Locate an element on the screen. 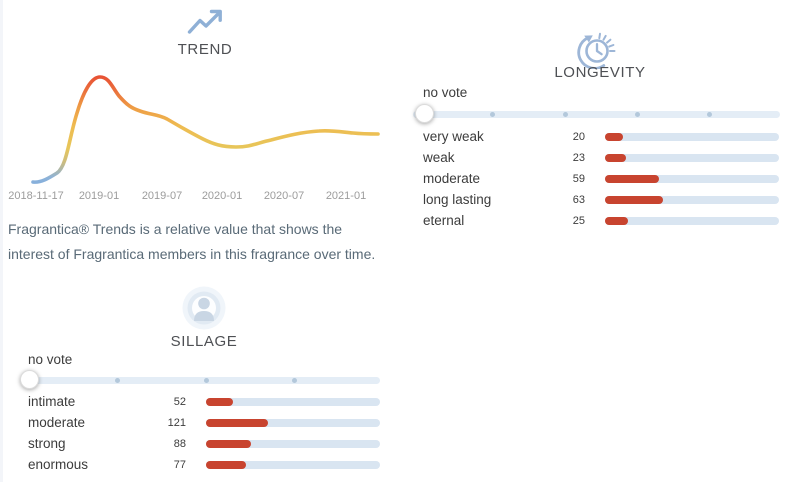 The height and width of the screenshot is (482, 791). vote-count: 20 is located at coordinates (578, 136).